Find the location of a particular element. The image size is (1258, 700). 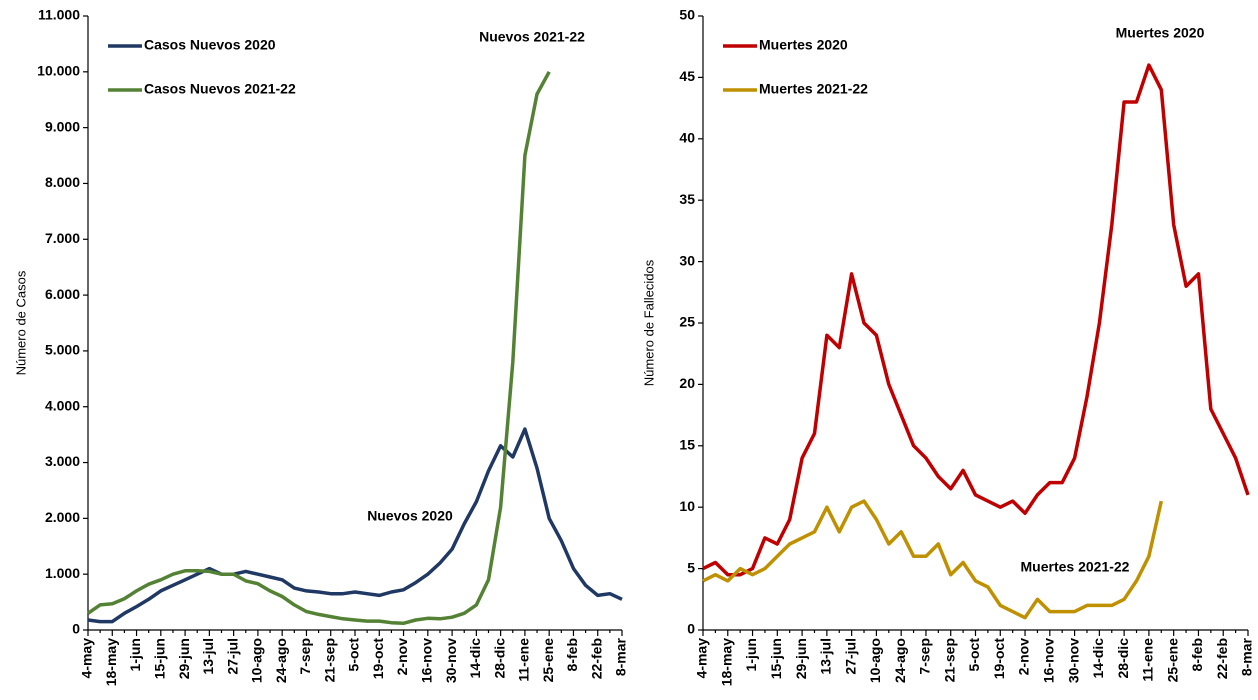

y-tick-label: 40 is located at coordinates (687, 138).